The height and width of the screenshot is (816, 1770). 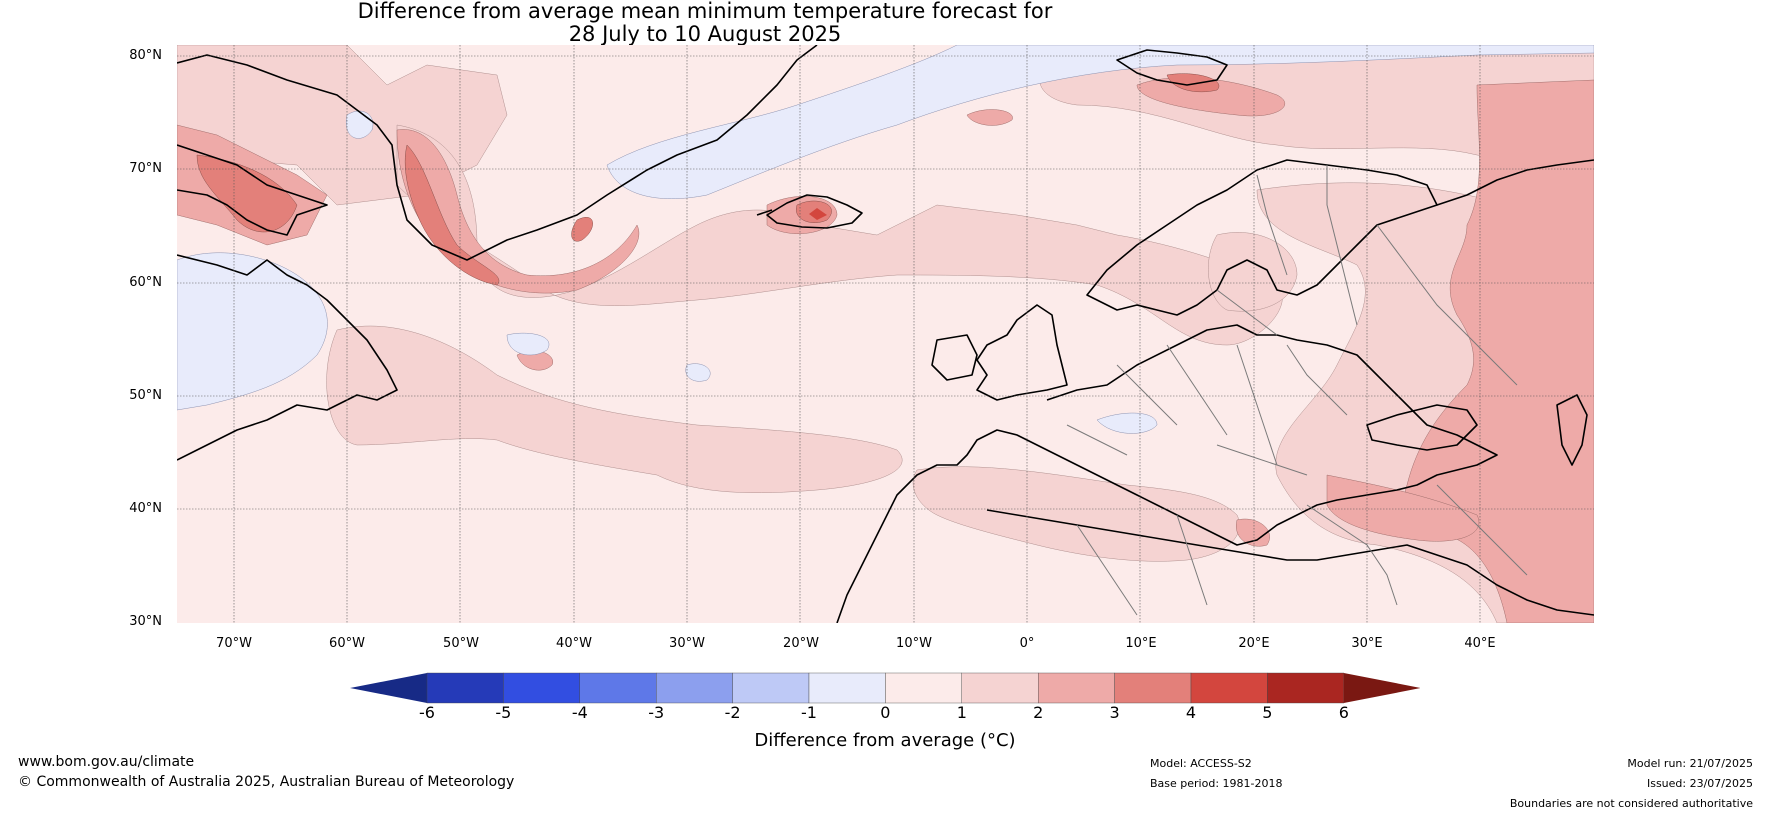 What do you see at coordinates (732, 712) in the screenshot?
I see `colorbar-tick-label: -2` at bounding box center [732, 712].